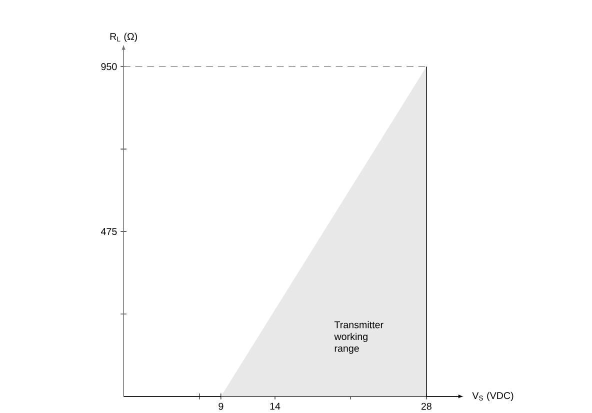  What do you see at coordinates (108, 231) in the screenshot?
I see `y-tick-label: 475` at bounding box center [108, 231].